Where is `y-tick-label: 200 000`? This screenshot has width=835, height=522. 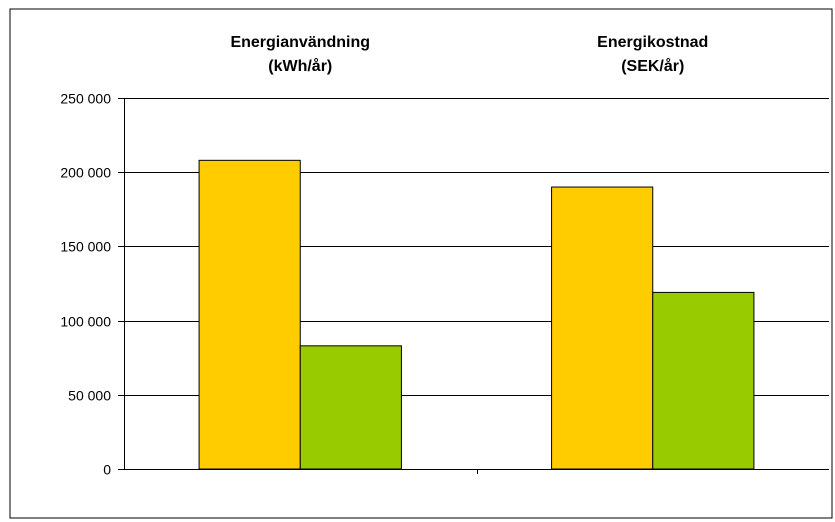 y-tick-label: 200 000 is located at coordinates (85, 173).